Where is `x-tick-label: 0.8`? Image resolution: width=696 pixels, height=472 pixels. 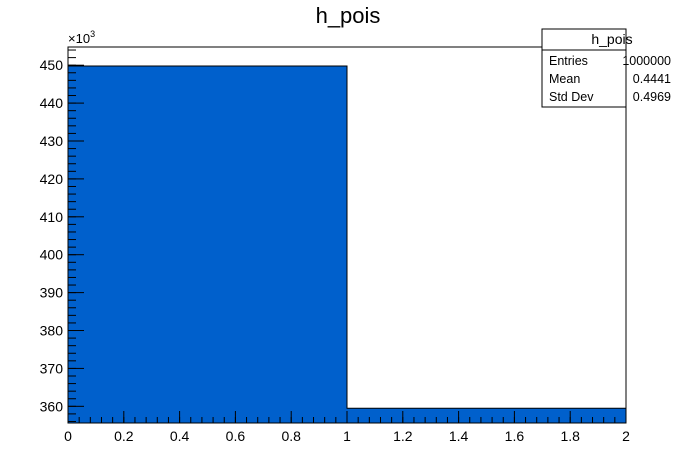
x-tick-label: 0.8 is located at coordinates (291, 436).